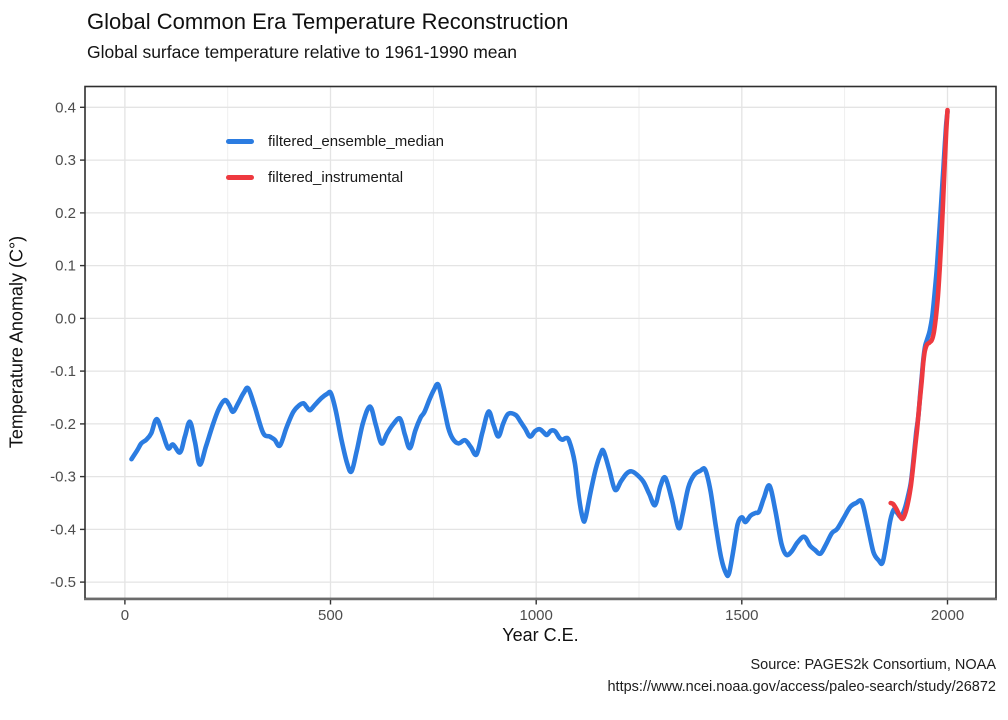 The image size is (1008, 720). Describe the element at coordinates (240, 177) in the screenshot. I see `legend-key-red-line` at that location.